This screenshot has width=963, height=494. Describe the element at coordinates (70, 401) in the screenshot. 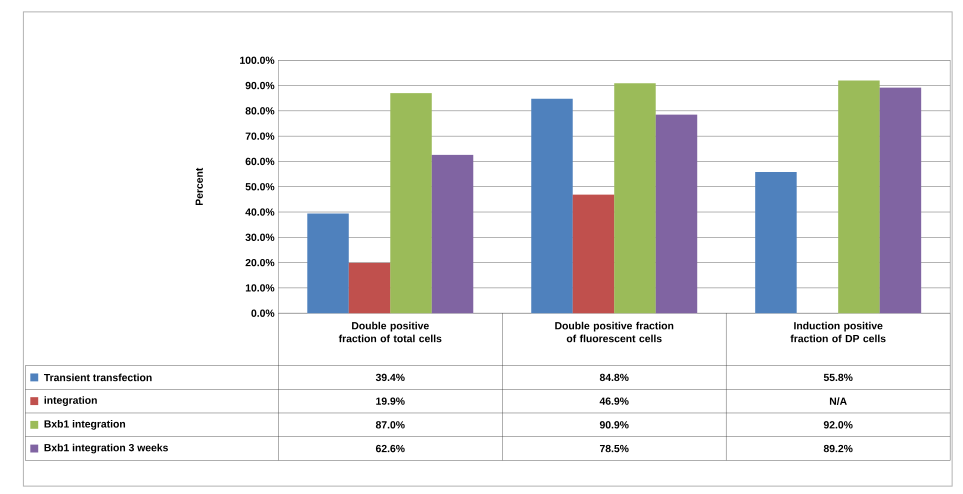

I see `legend-label: integration` at that location.